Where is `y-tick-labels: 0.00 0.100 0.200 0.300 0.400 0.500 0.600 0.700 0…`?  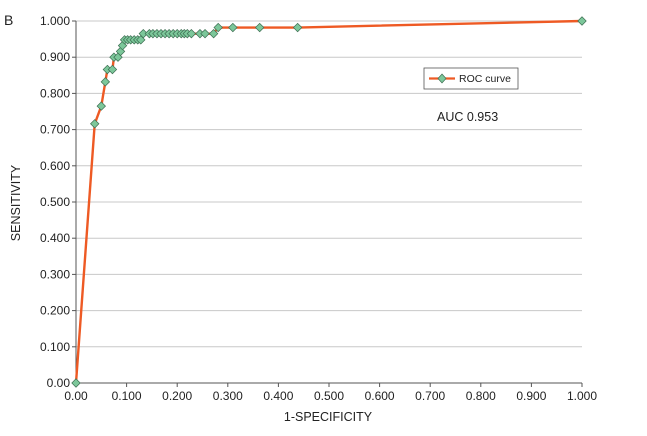
y-tick-labels: 0.00 0.100 0.200 0.300 0.400 0.500 0.600 0.700 0… is located at coordinates (55, 202).